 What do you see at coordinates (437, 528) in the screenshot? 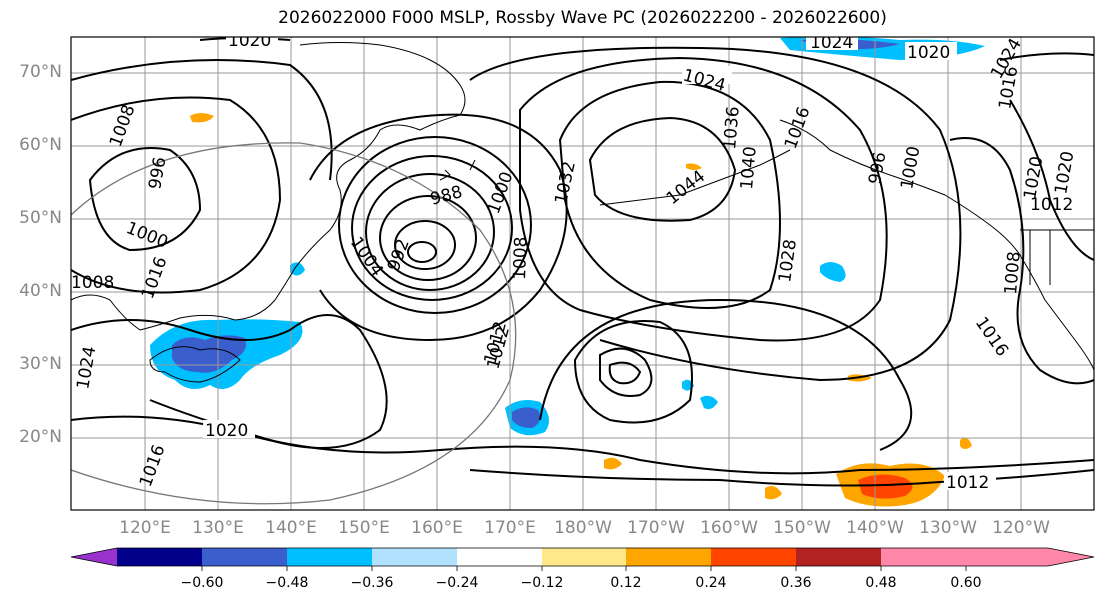
I see `lon-label: 160°E` at bounding box center [437, 528].